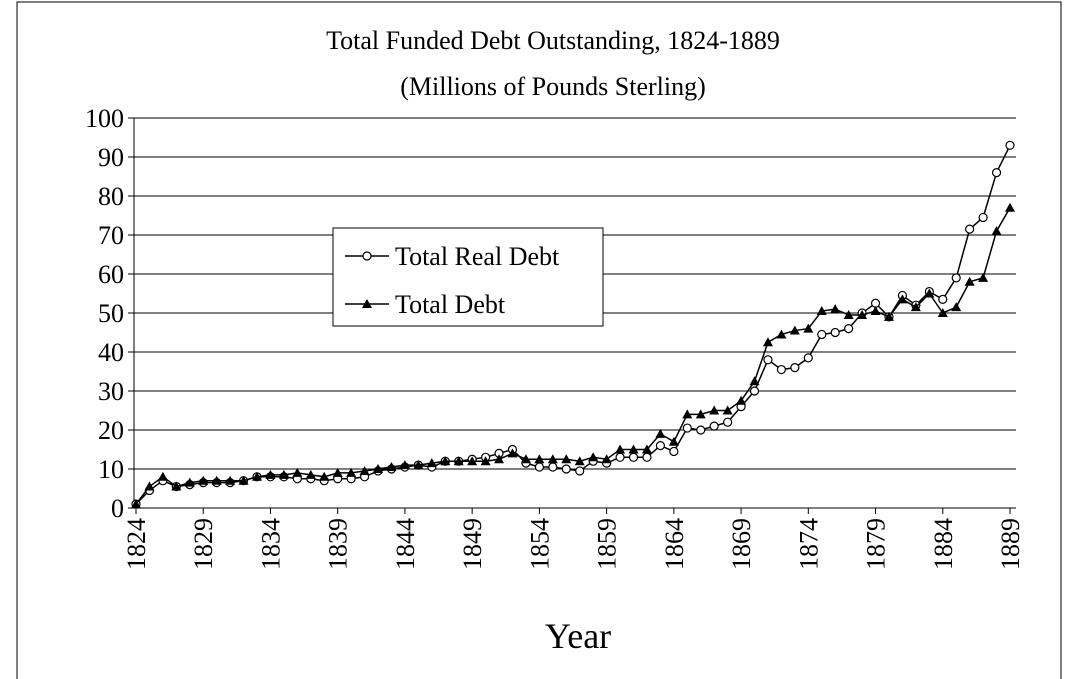 Image resolution: width=1080 pixels, height=679 pixels. What do you see at coordinates (367, 303) in the screenshot?
I see `legend-marker` at bounding box center [367, 303].